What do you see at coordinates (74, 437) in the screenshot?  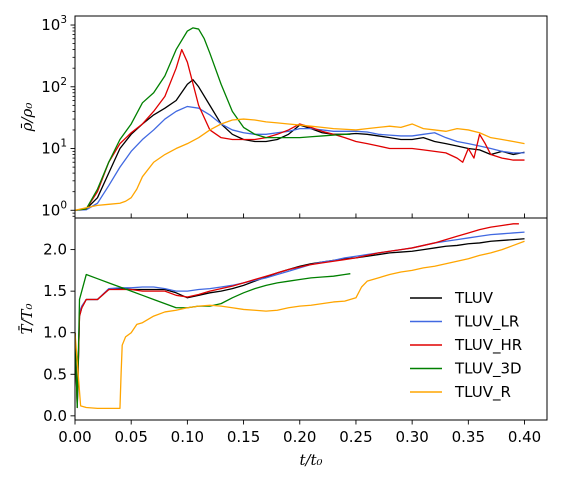 I see `x-tick-label: 0.00` at bounding box center [74, 437].